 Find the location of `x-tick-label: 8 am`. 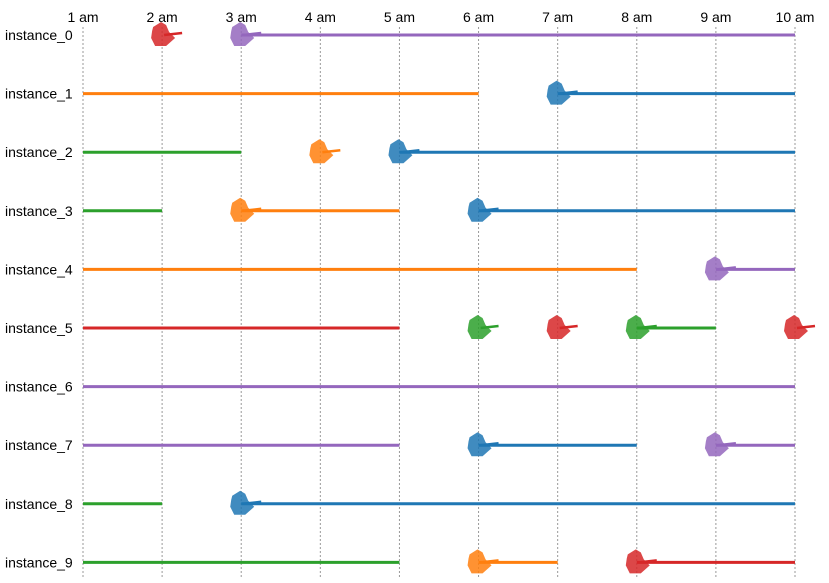

x-tick-label: 8 am is located at coordinates (636, 17).